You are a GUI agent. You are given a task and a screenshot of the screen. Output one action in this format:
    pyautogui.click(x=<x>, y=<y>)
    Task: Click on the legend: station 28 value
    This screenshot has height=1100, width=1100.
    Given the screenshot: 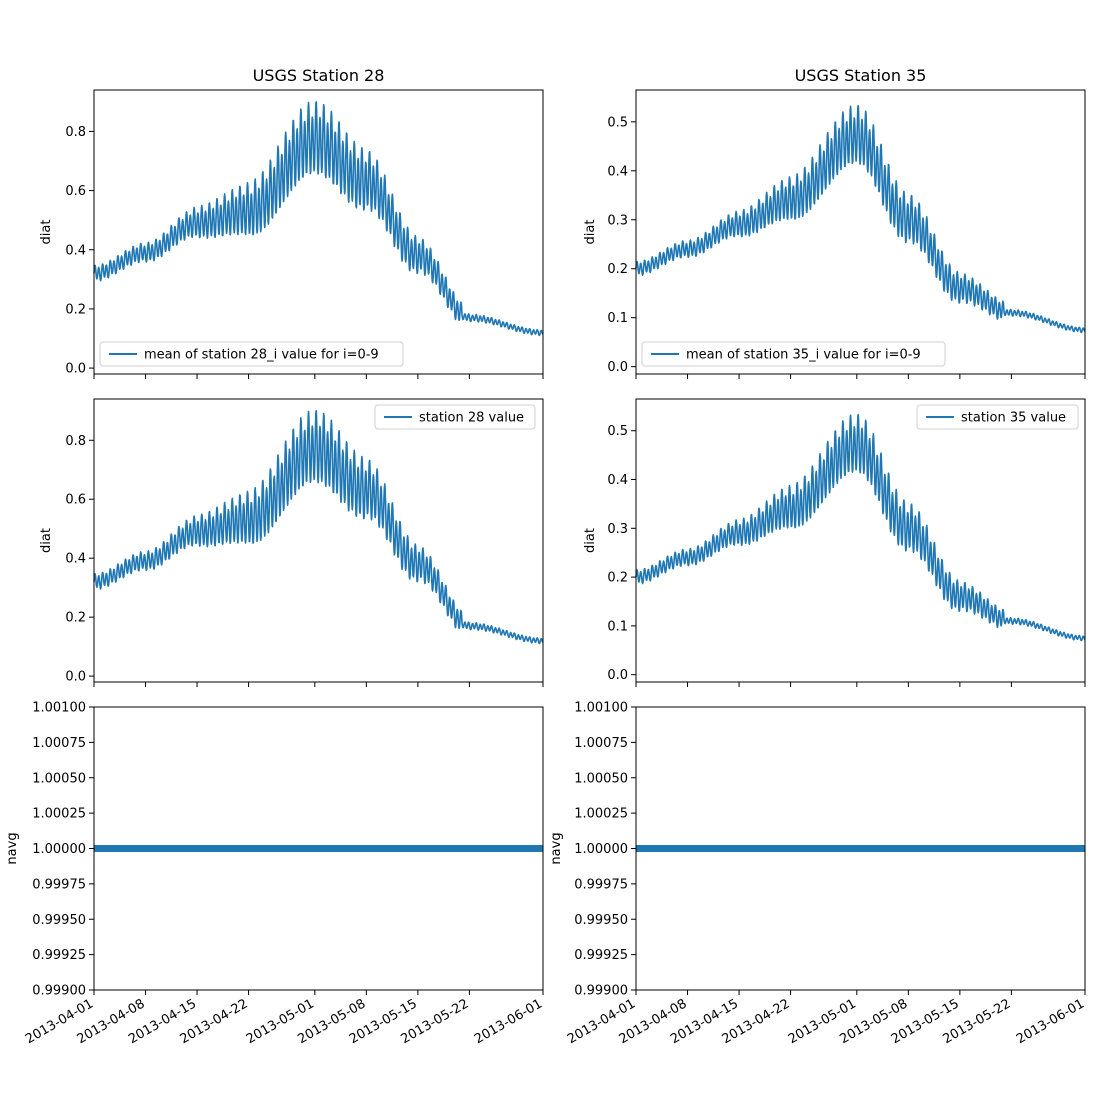 What is the action you would take?
    pyautogui.click(x=455, y=417)
    